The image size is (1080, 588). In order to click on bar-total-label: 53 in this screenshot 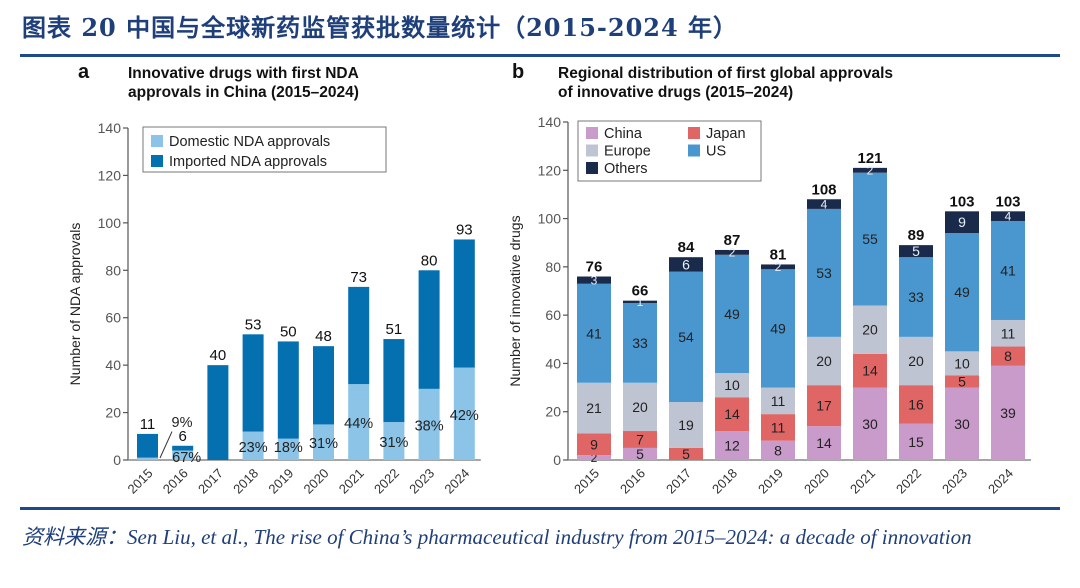, I will do `click(253, 324)`.